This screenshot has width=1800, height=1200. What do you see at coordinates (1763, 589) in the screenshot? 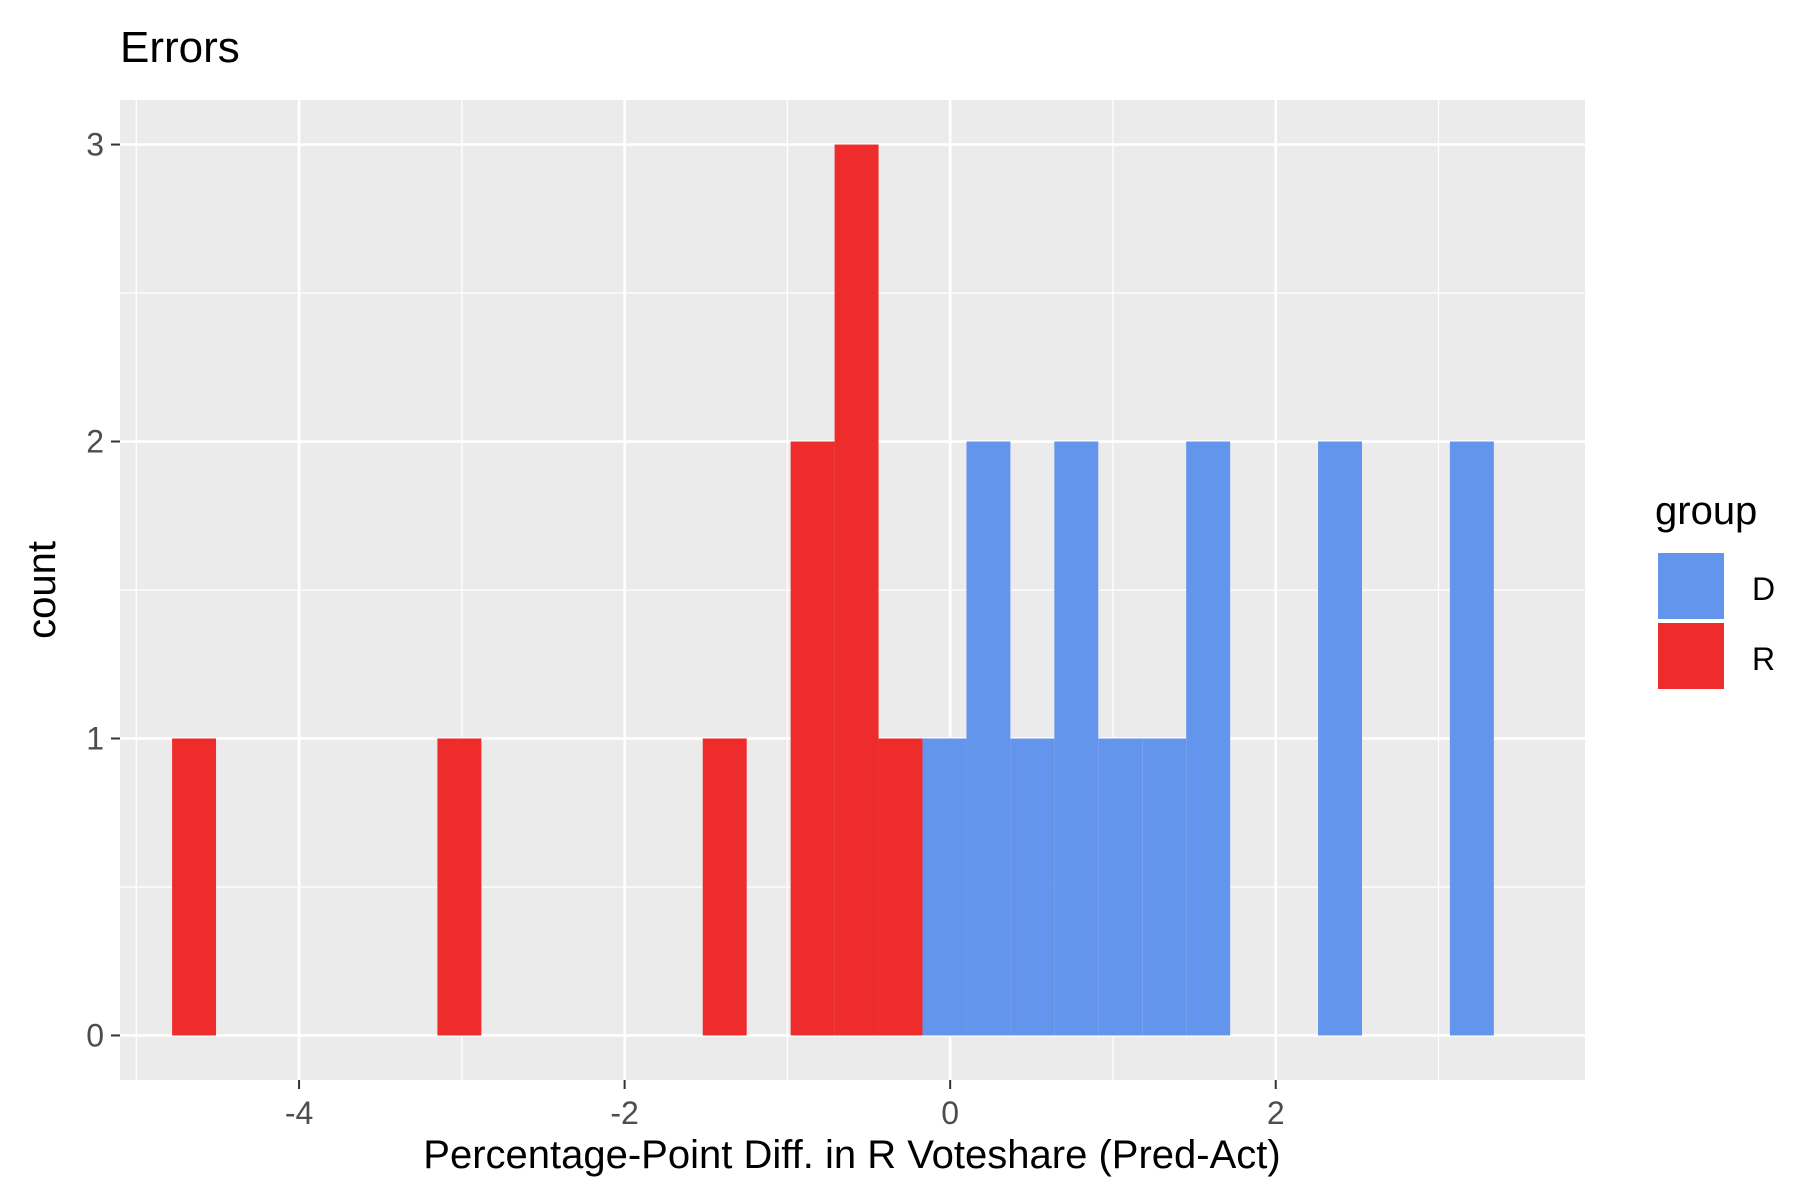
I see `legend-label-d: D` at bounding box center [1763, 589].